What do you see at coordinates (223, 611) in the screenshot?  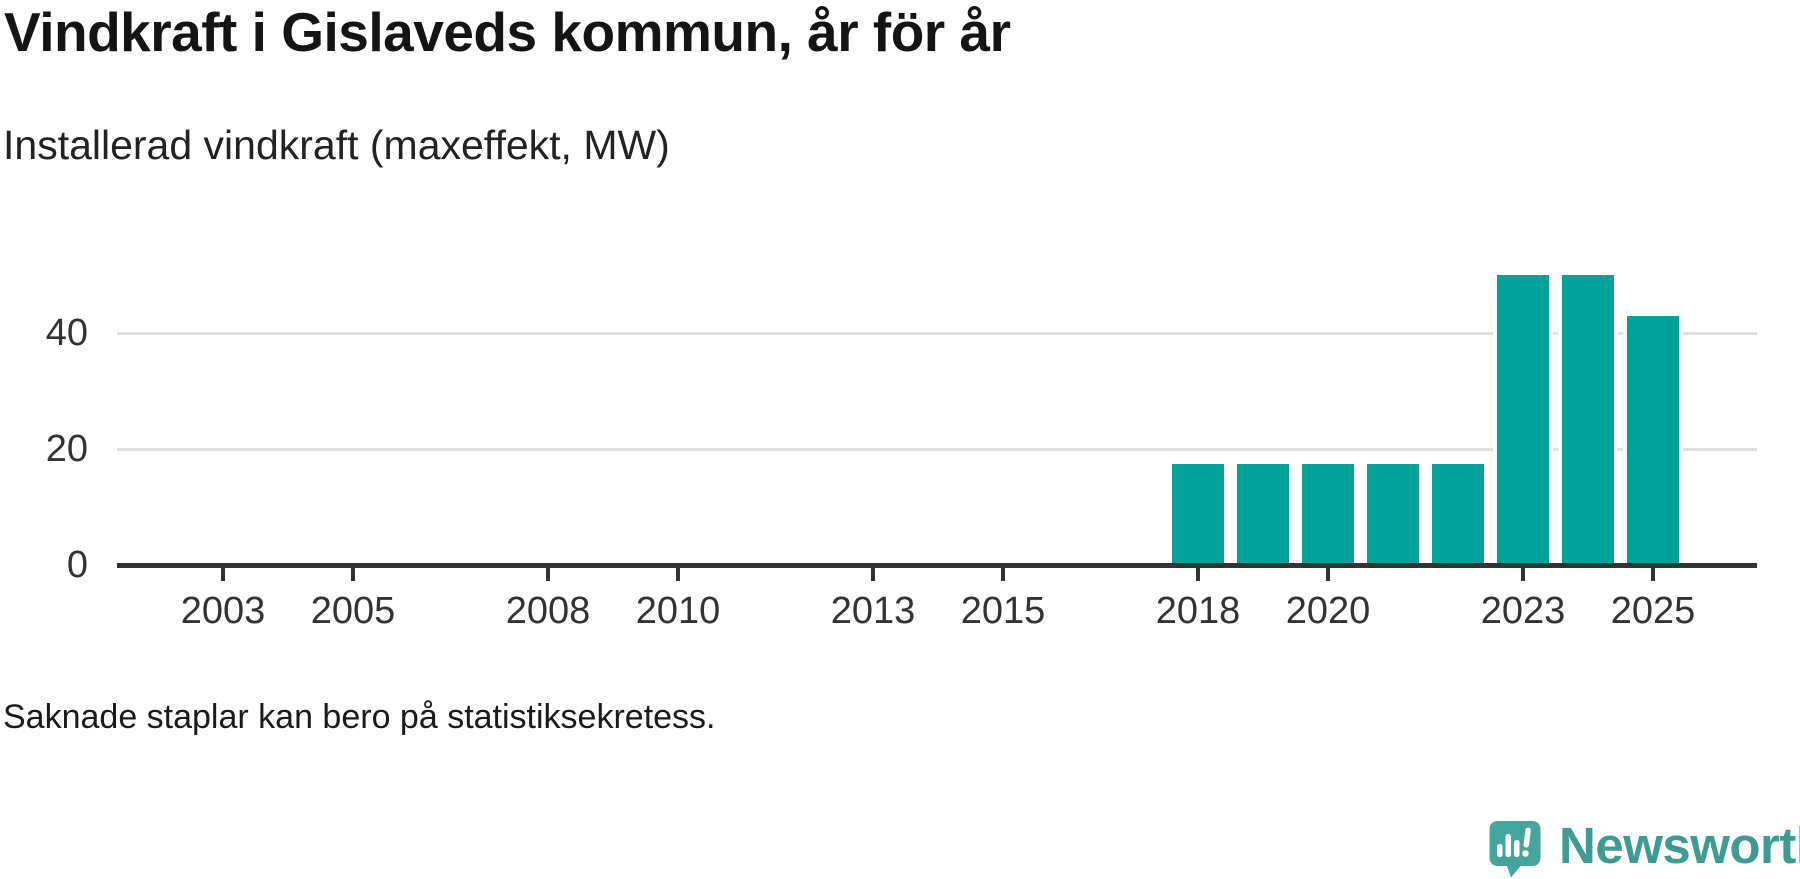 I see `x-axis-label: 2003` at bounding box center [223, 611].